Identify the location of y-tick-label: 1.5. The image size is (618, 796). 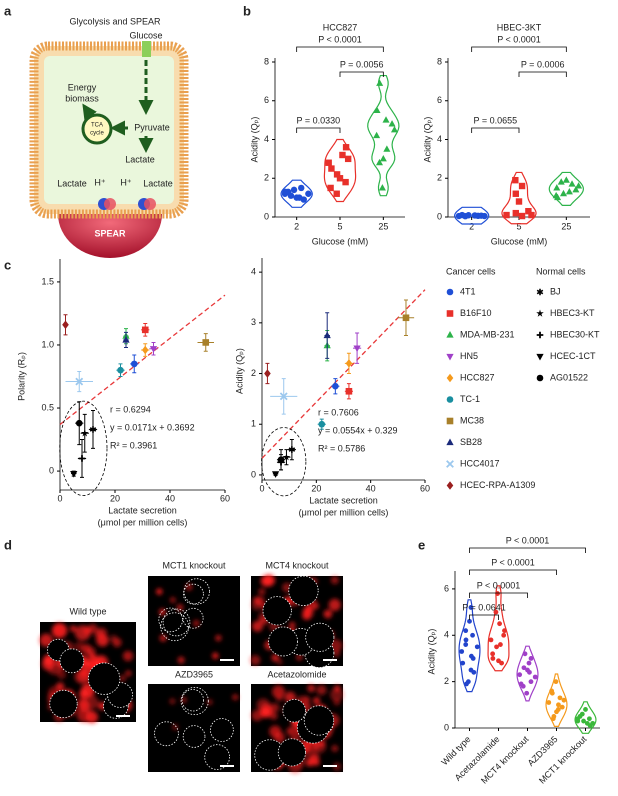
(47, 281).